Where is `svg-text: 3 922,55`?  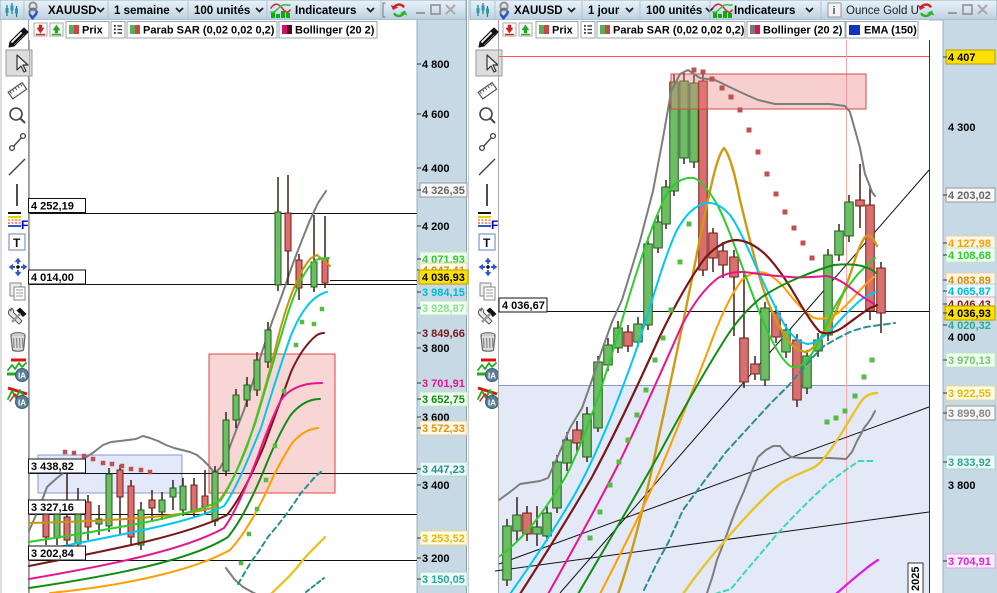 svg-text: 3 922,55 is located at coordinates (969, 394).